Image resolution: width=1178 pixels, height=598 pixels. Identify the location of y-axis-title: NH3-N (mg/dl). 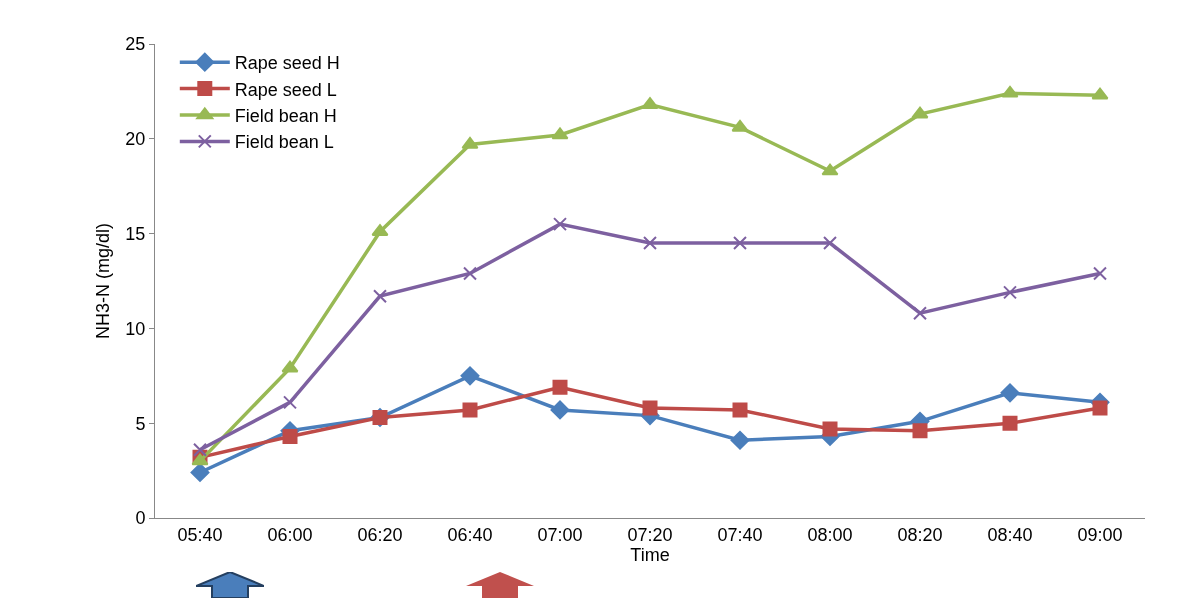
(103, 281).